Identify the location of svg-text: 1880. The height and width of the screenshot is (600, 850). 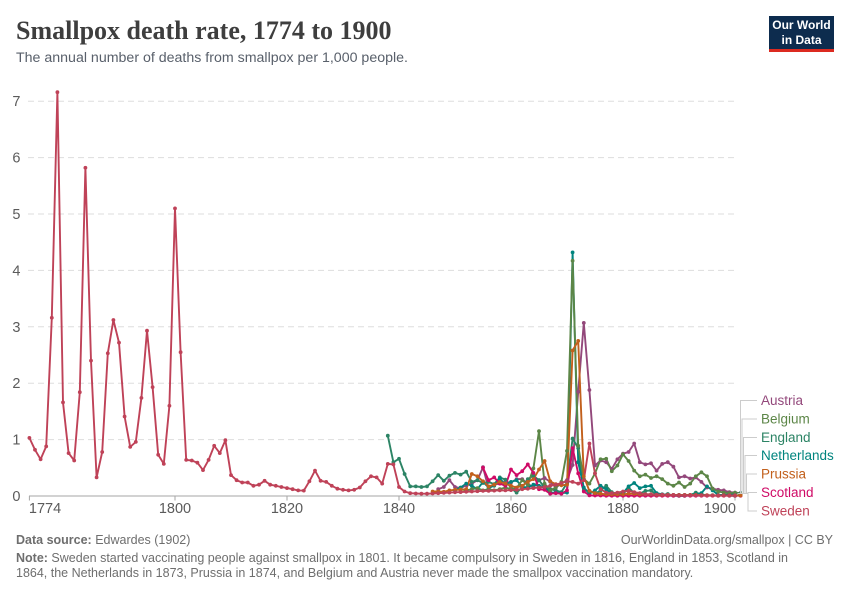
(623, 509).